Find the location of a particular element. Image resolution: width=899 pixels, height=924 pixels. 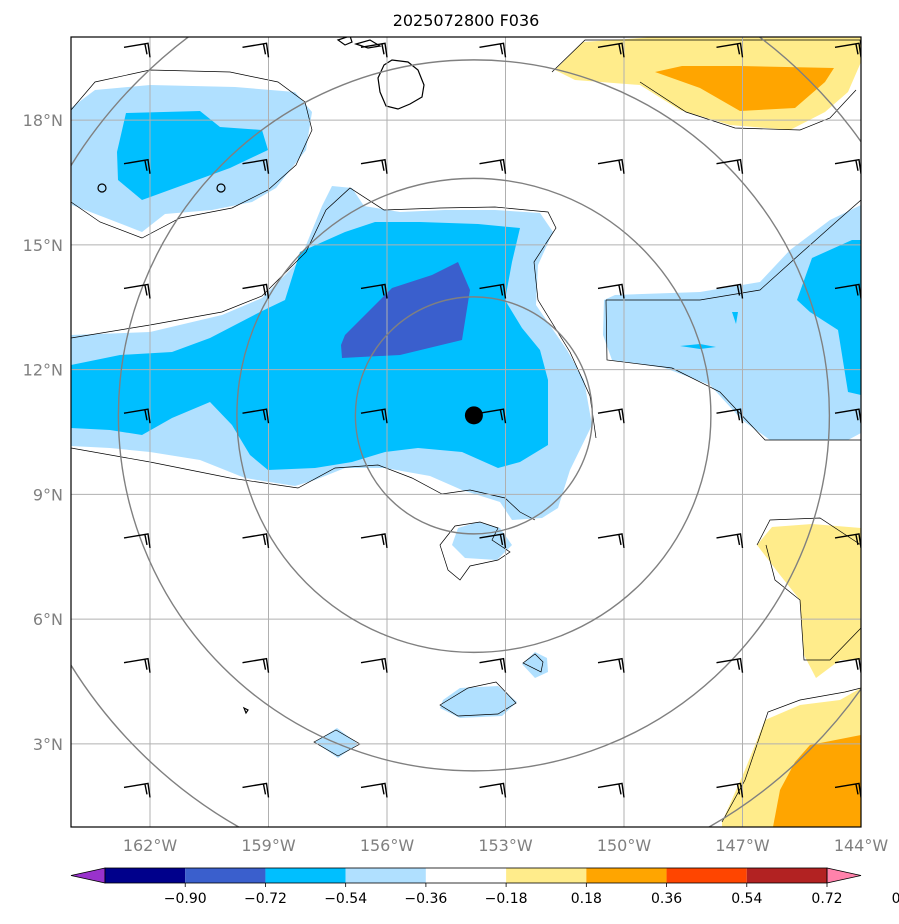

lon-tick-label-4: 150°W is located at coordinates (624, 845).